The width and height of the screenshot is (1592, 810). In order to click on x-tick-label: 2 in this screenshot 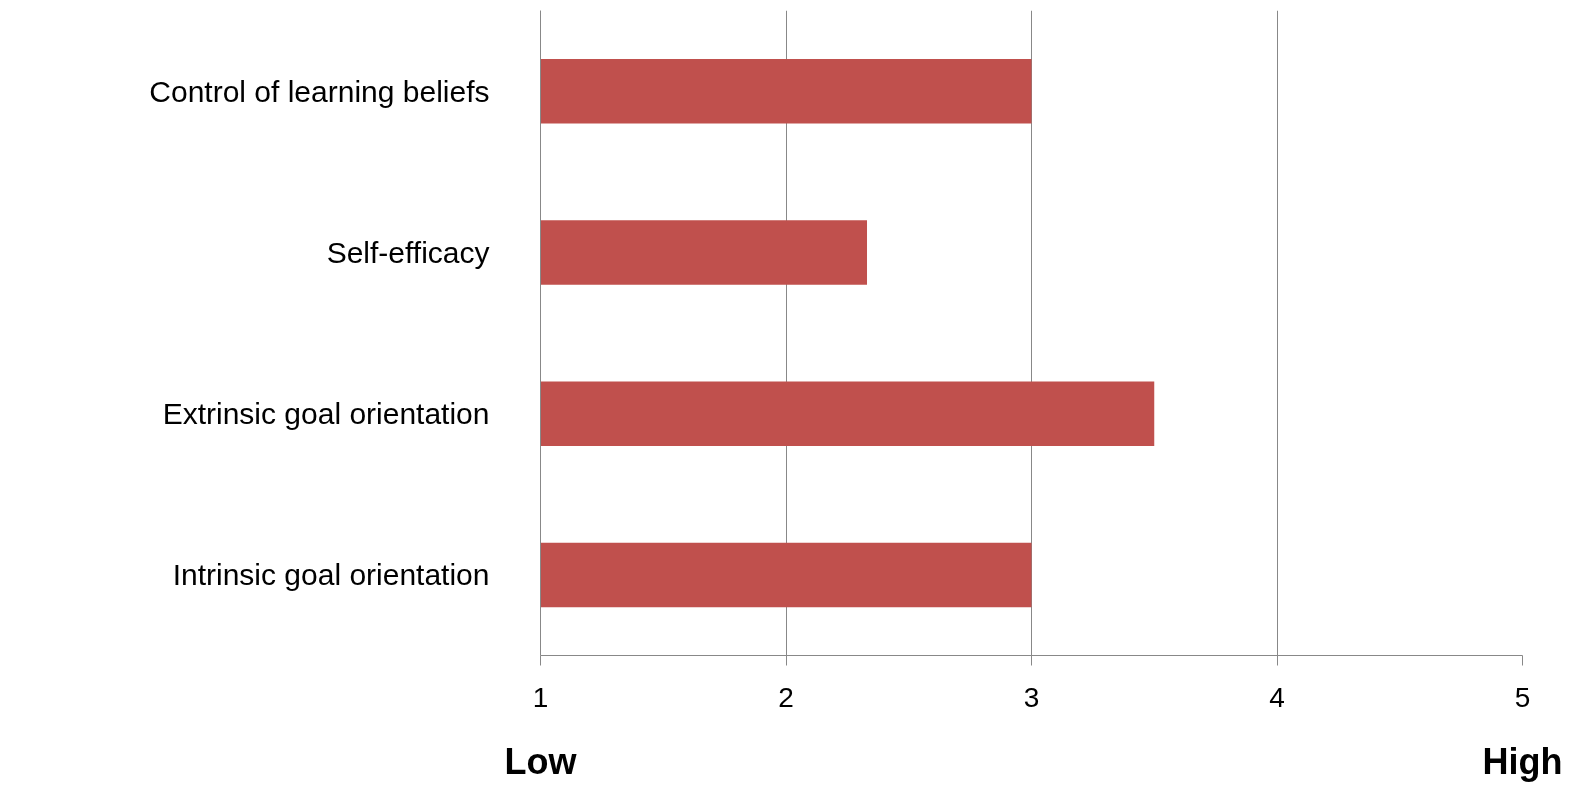, I will do `click(786, 697)`.